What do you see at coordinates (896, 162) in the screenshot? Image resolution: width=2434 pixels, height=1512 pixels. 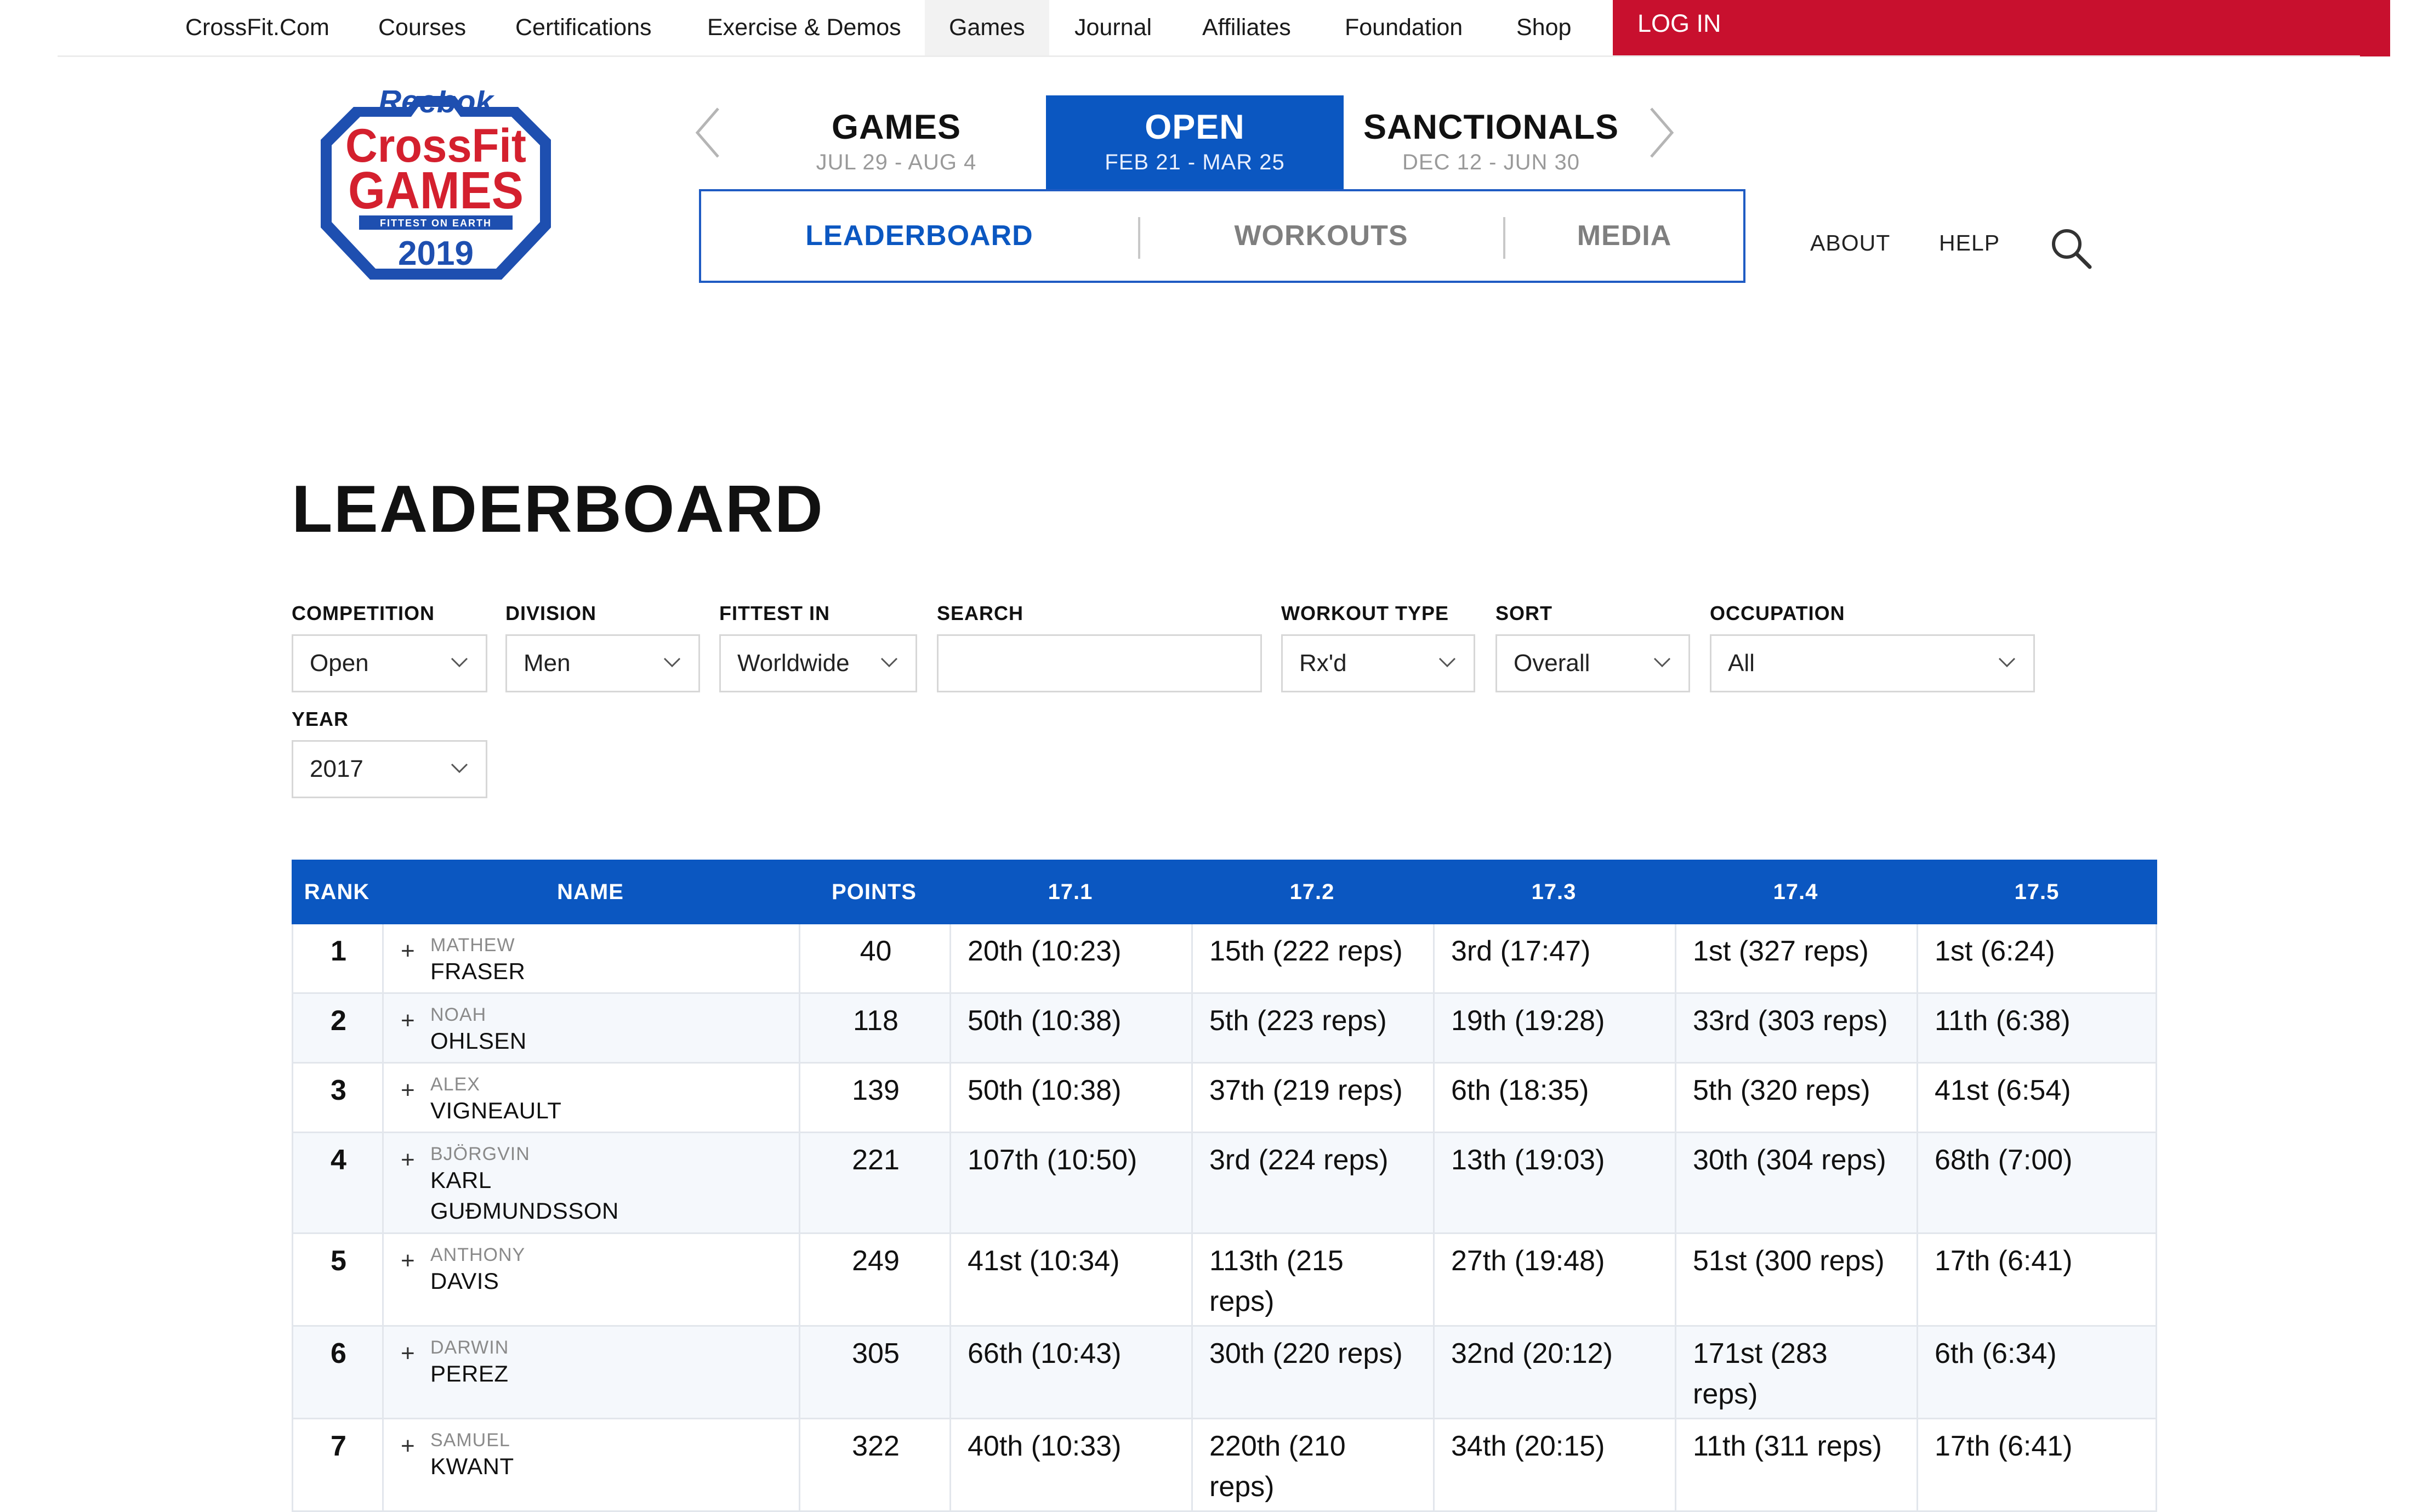 I see `season-dates: JUL 29 - AUG 4` at bounding box center [896, 162].